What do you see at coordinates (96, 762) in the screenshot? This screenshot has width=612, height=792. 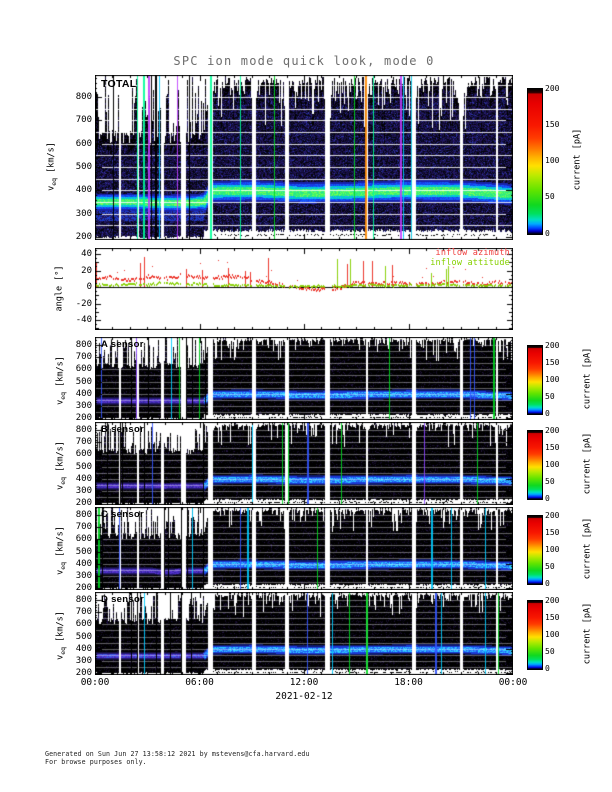 I see `footer-browse-line: For browse purposes only.` at bounding box center [96, 762].